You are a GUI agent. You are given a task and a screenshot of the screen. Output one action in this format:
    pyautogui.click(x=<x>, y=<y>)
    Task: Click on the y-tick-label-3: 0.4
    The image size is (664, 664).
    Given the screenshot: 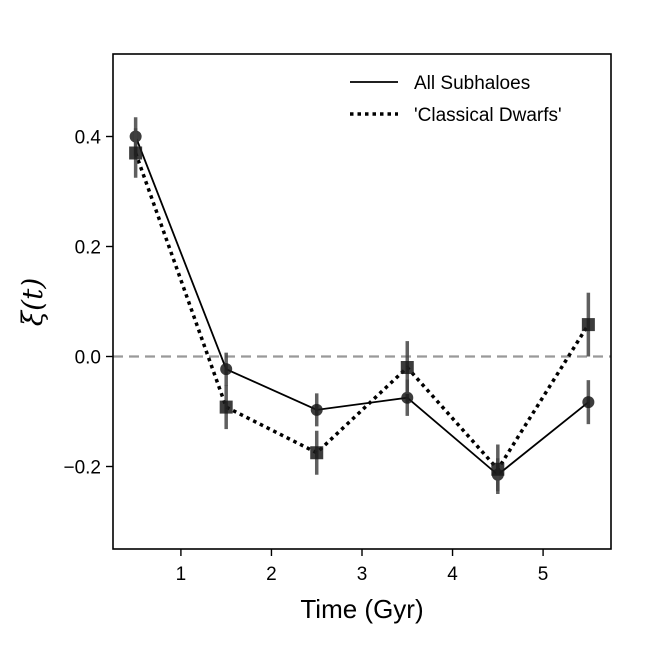 What is the action you would take?
    pyautogui.click(x=88, y=138)
    